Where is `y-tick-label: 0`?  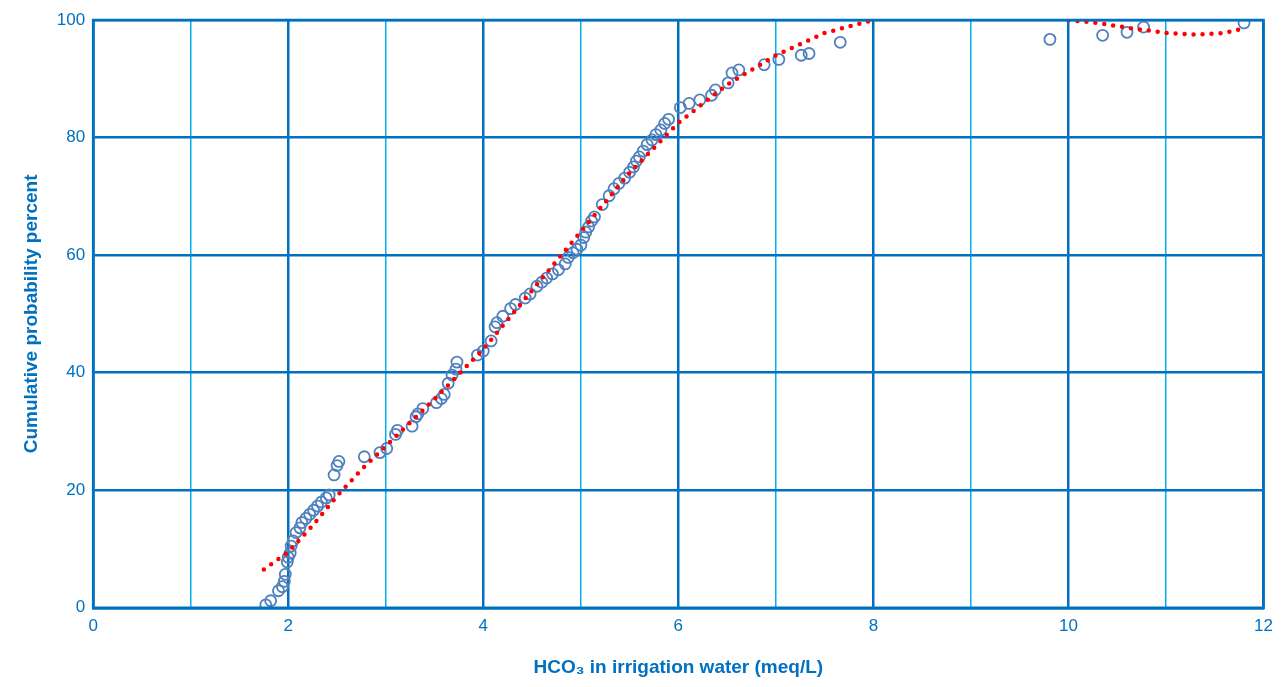
y-tick-label: 0 is located at coordinates (80, 607).